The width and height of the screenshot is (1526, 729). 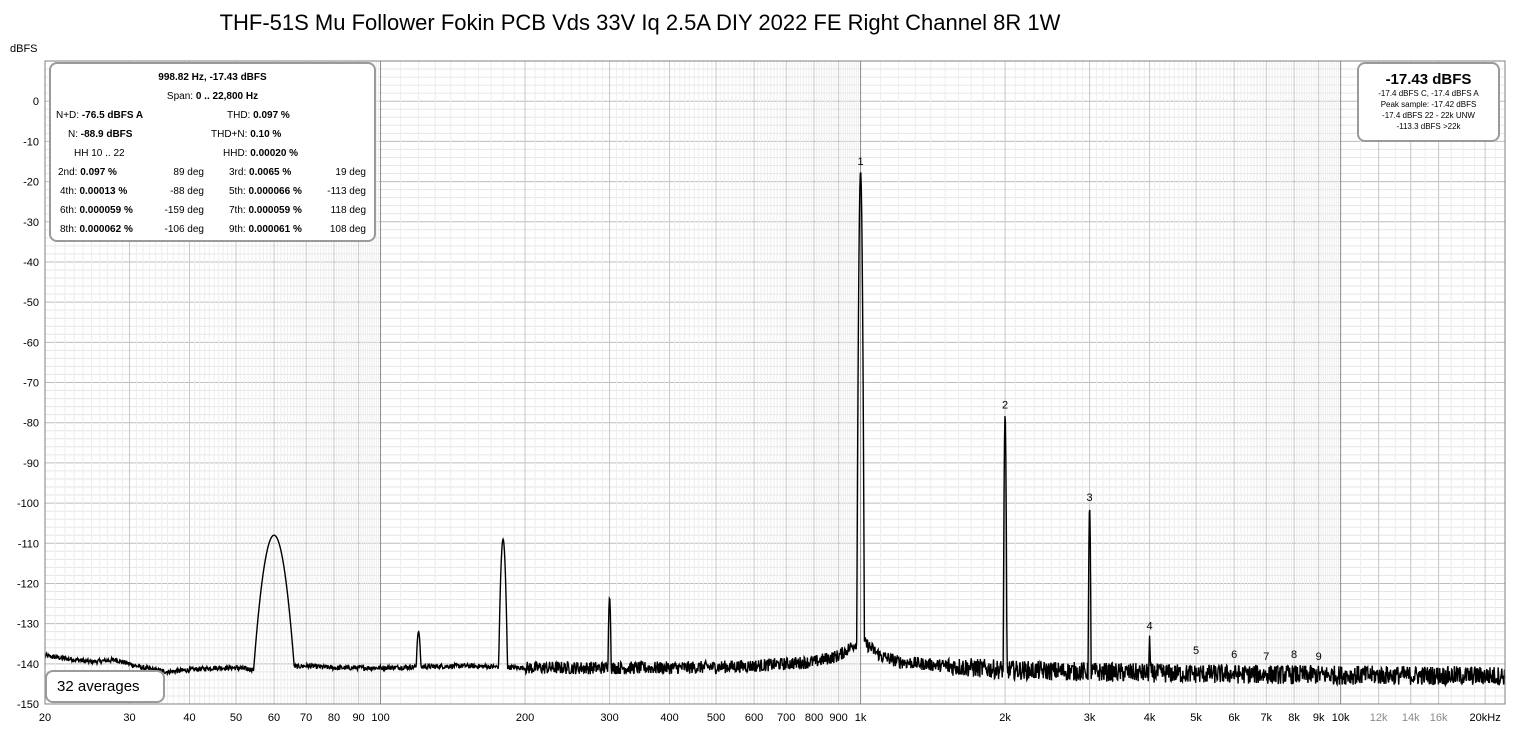 What do you see at coordinates (105, 686) in the screenshot?
I see `averages-badge: 32 averages` at bounding box center [105, 686].